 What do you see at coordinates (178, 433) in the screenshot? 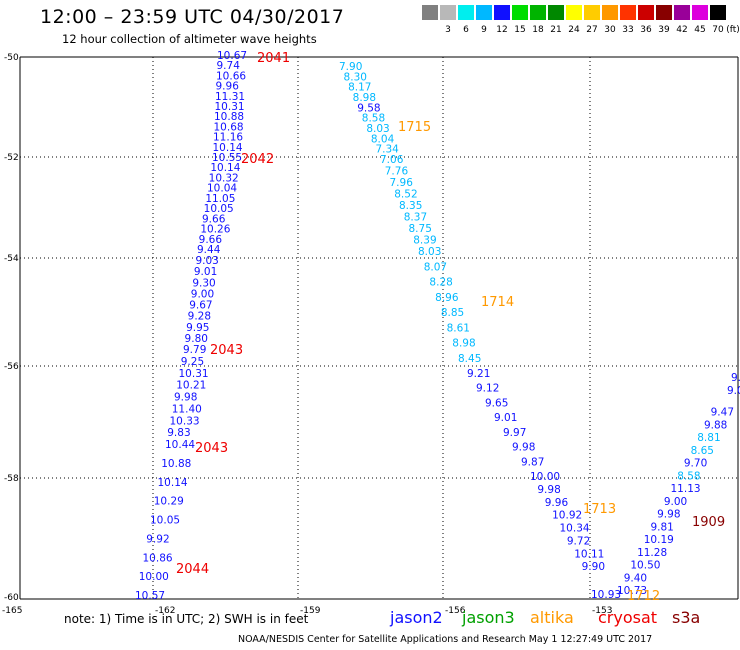
I see `track-a-wave-height: 9.83` at bounding box center [178, 433].